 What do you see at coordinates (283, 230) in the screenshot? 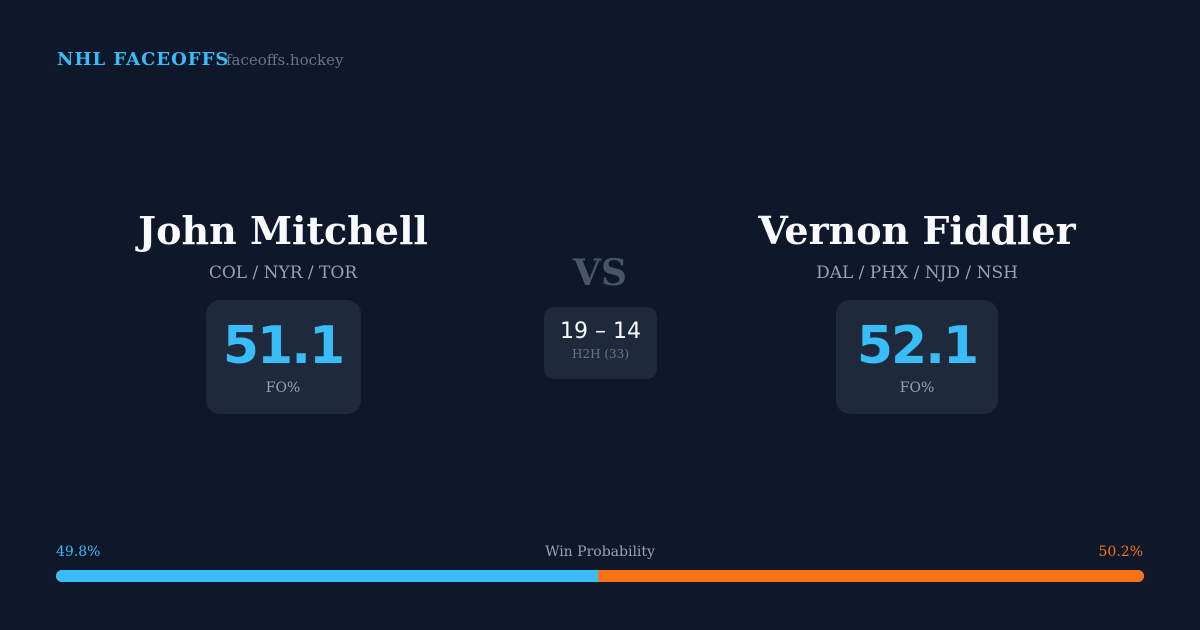
I see `player-name: John Mitchell` at bounding box center [283, 230].